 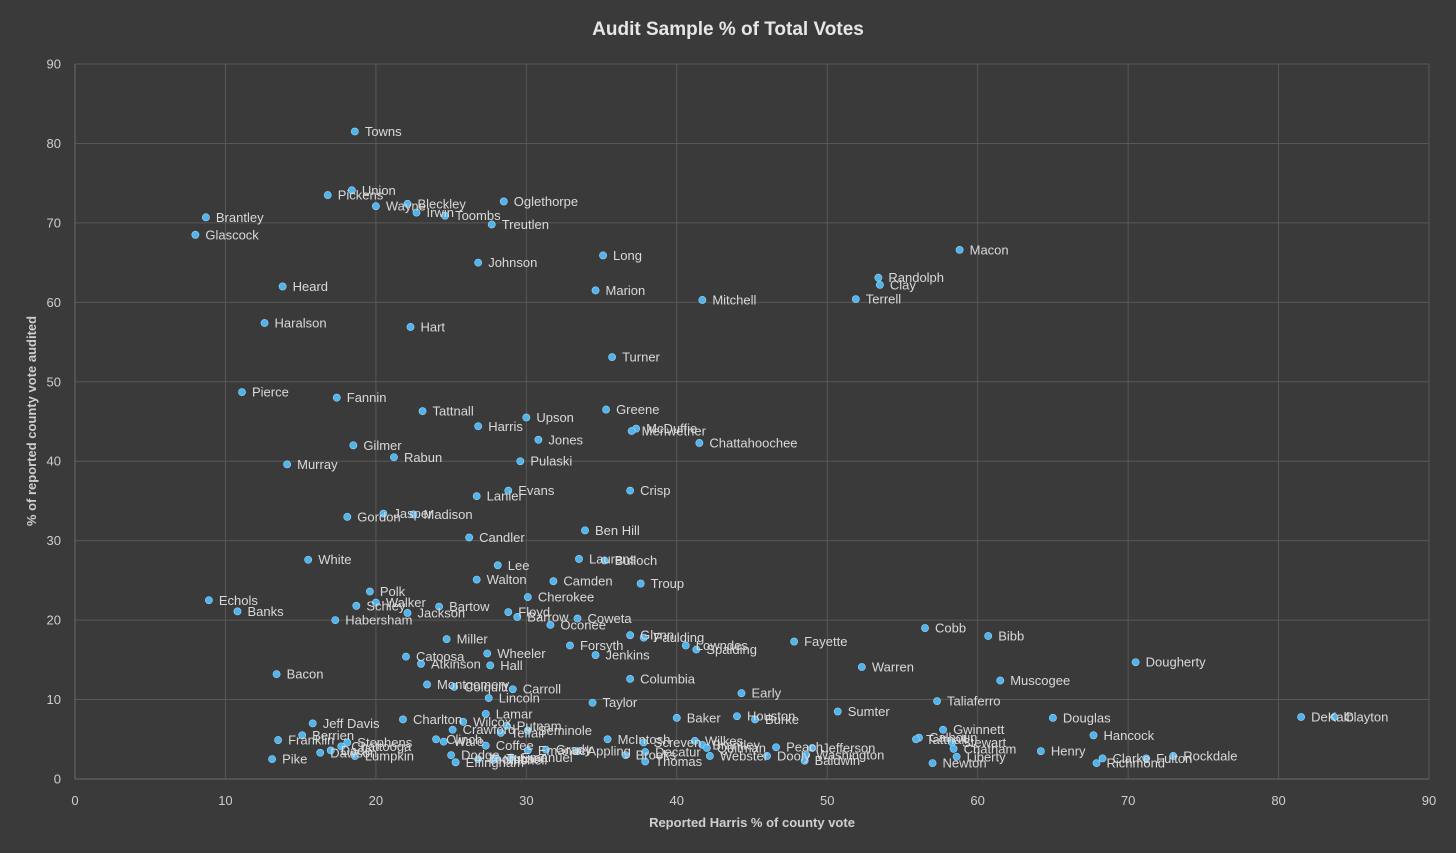 What do you see at coordinates (225, 800) in the screenshot?
I see `x-tick-label: 10` at bounding box center [225, 800].